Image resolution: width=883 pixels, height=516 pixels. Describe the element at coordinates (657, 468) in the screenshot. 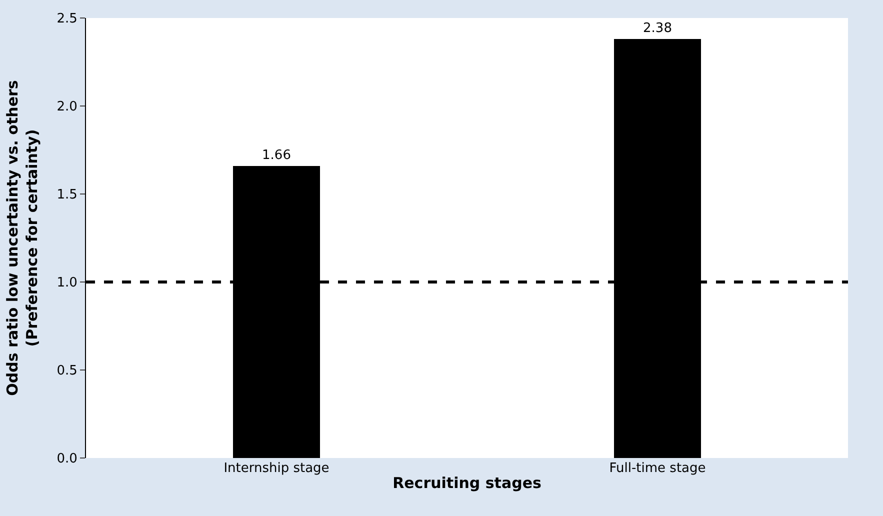

I see `x-tick-label: Full-time stage` at that location.